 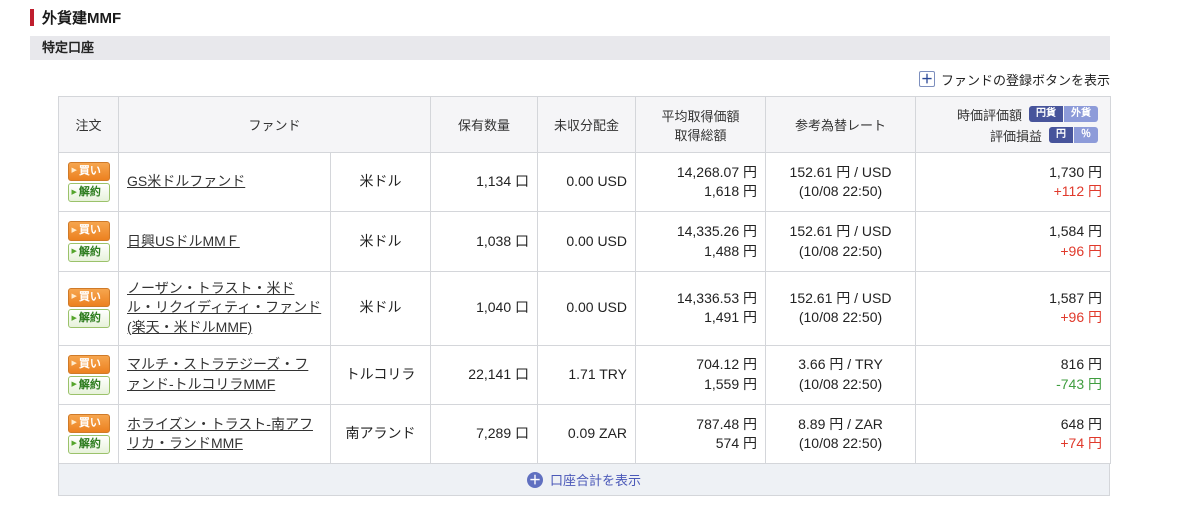 What do you see at coordinates (534, 479) in the screenshot?
I see `plus-circle-icon: ＋` at bounding box center [534, 479].